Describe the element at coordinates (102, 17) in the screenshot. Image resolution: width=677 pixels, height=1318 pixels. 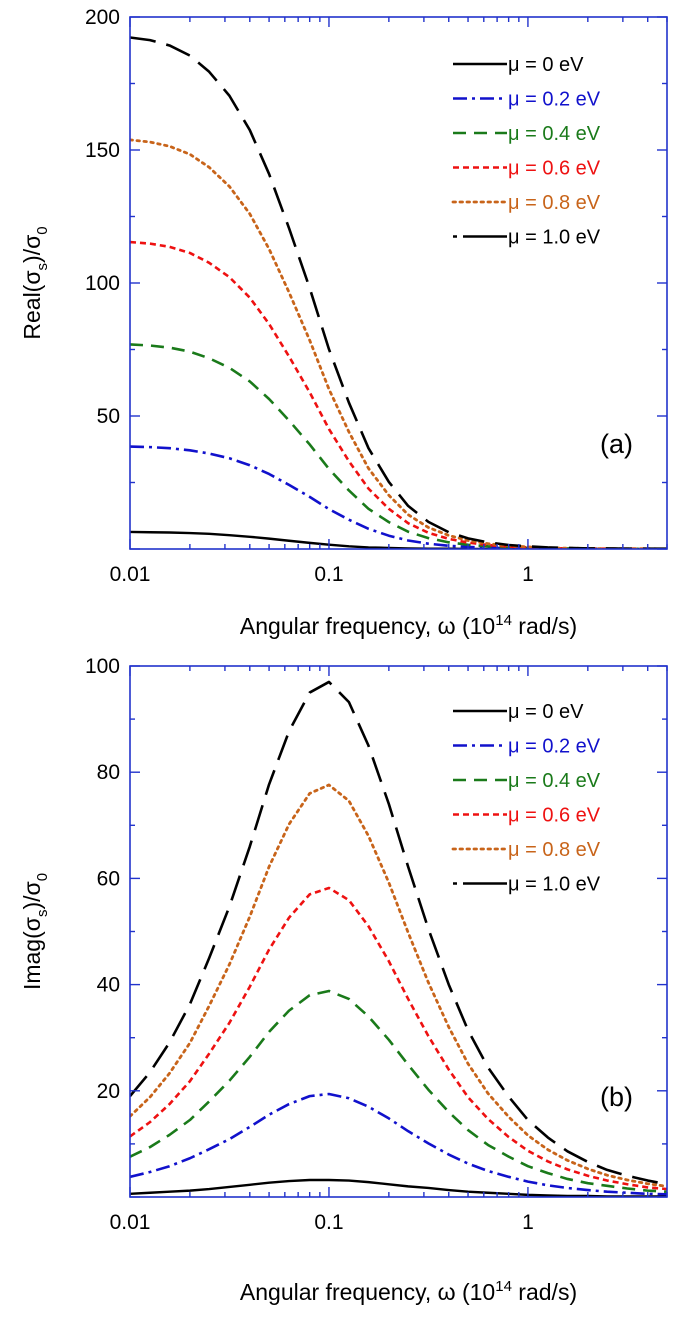
I see `y-tick-label: 200` at that location.